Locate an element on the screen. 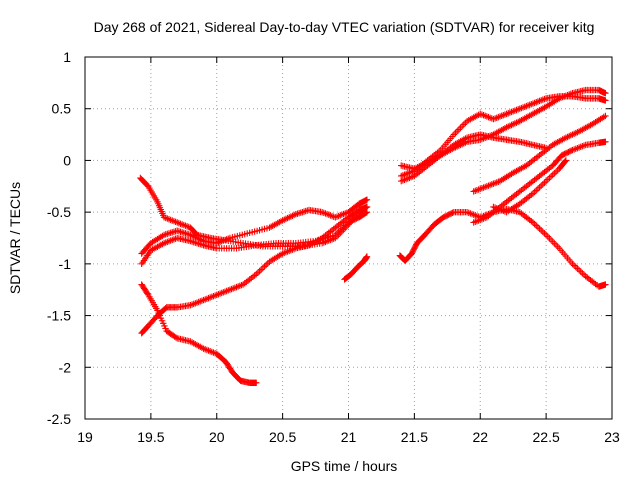 The height and width of the screenshot is (480, 640). y-tick-label: -1.5 is located at coordinates (59, 316).